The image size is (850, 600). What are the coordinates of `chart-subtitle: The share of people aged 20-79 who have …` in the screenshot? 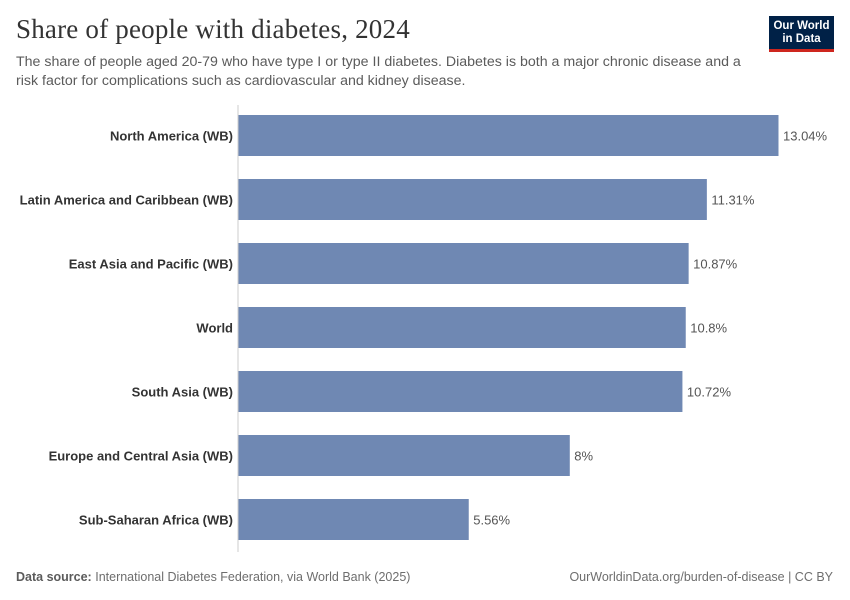 It's located at (378, 71).